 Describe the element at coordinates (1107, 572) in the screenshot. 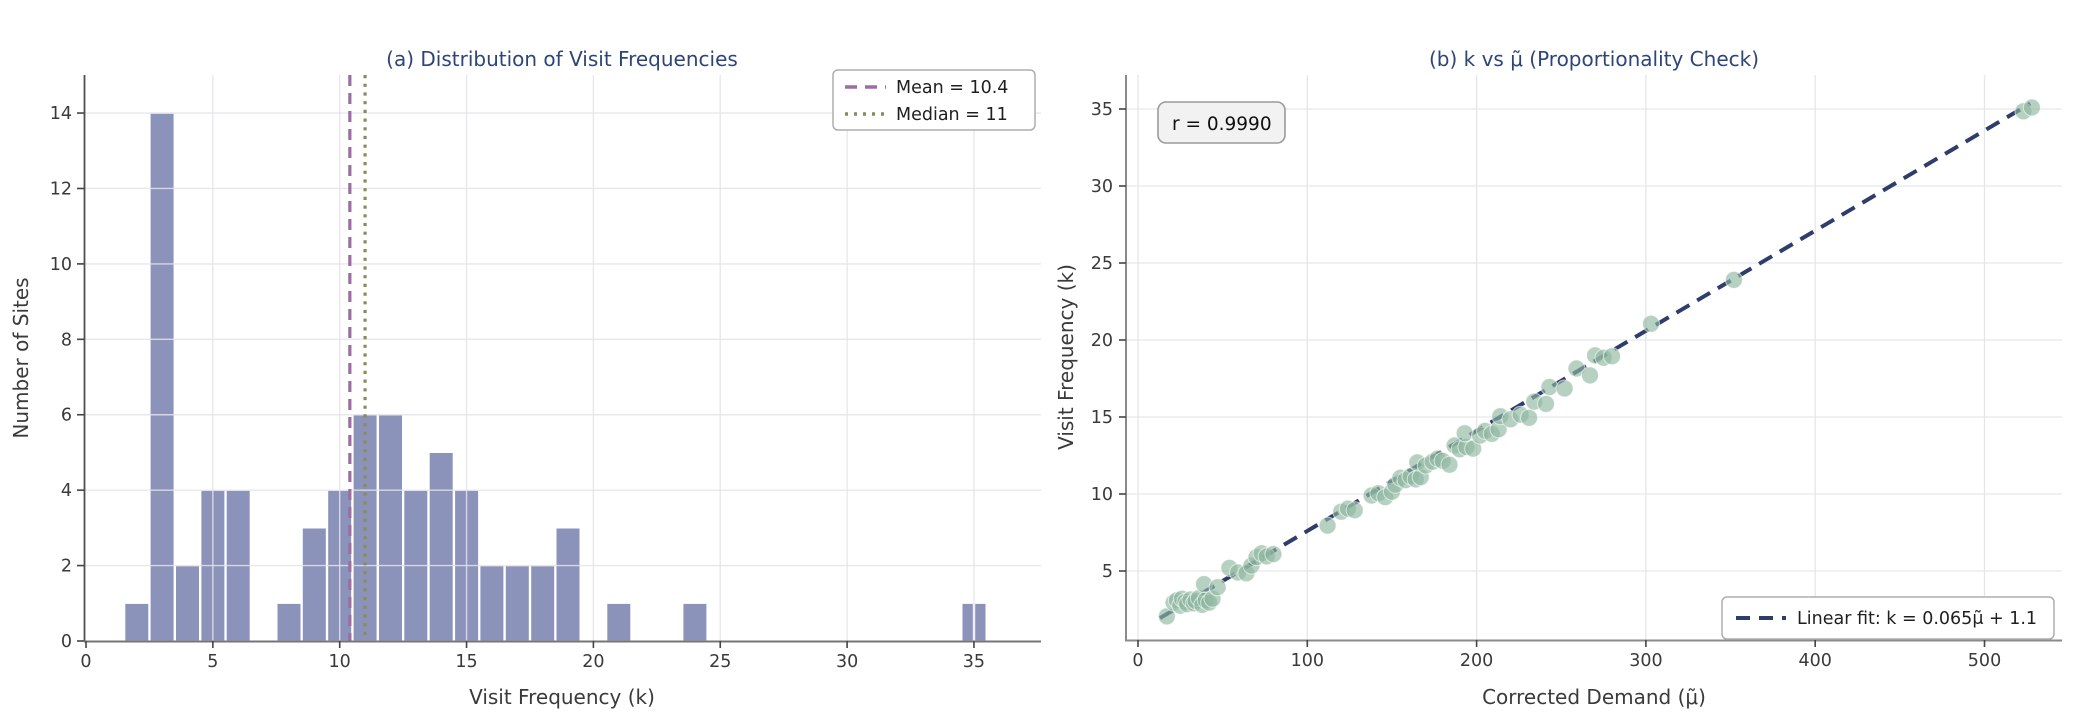

I see `y-tick-label: 5` at that location.